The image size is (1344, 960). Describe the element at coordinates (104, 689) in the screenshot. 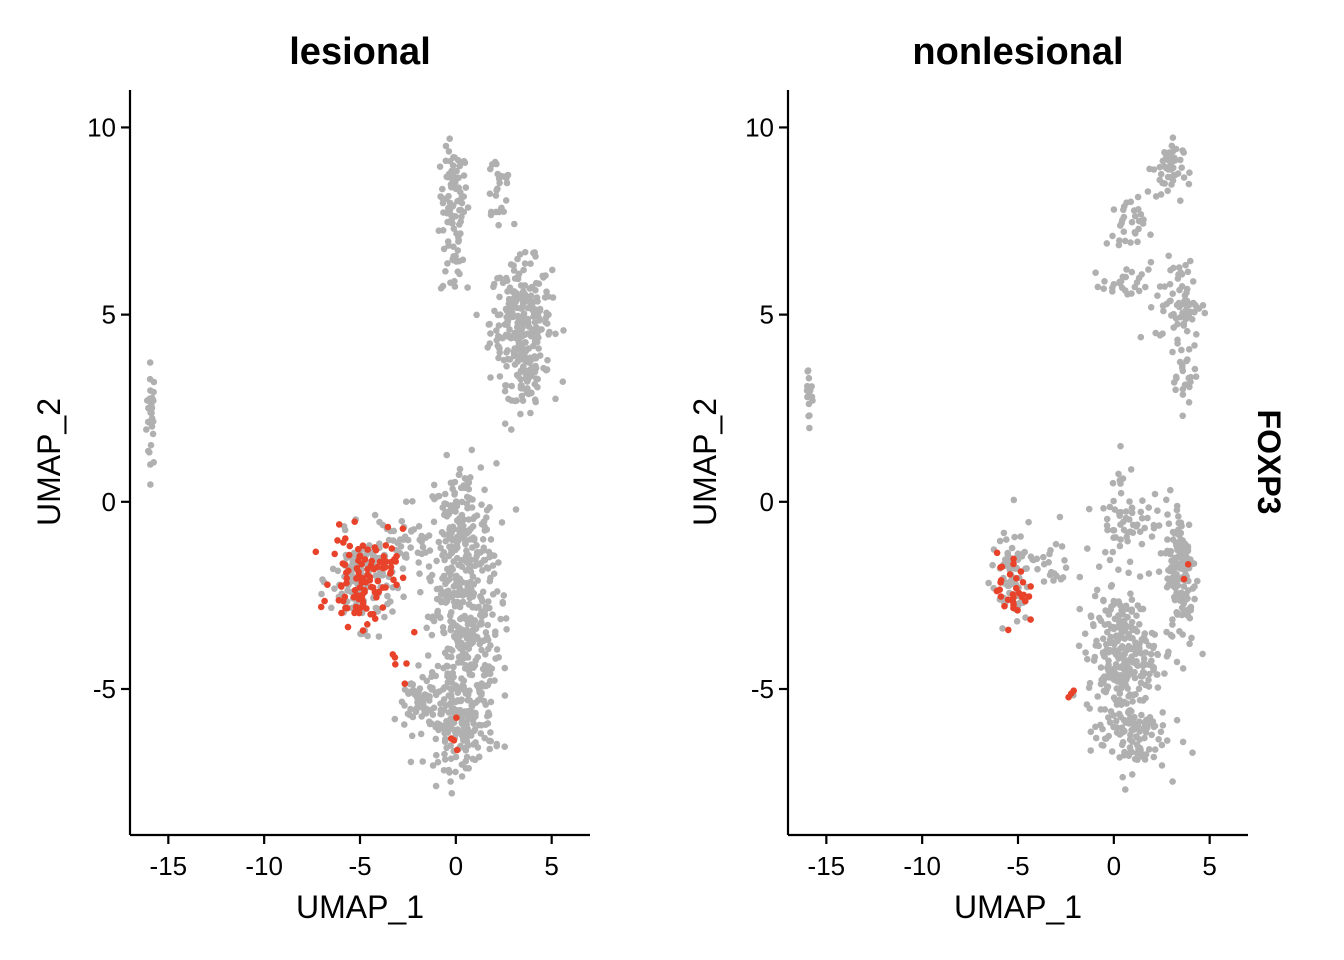

I see `y-tick-label: -5` at that location.